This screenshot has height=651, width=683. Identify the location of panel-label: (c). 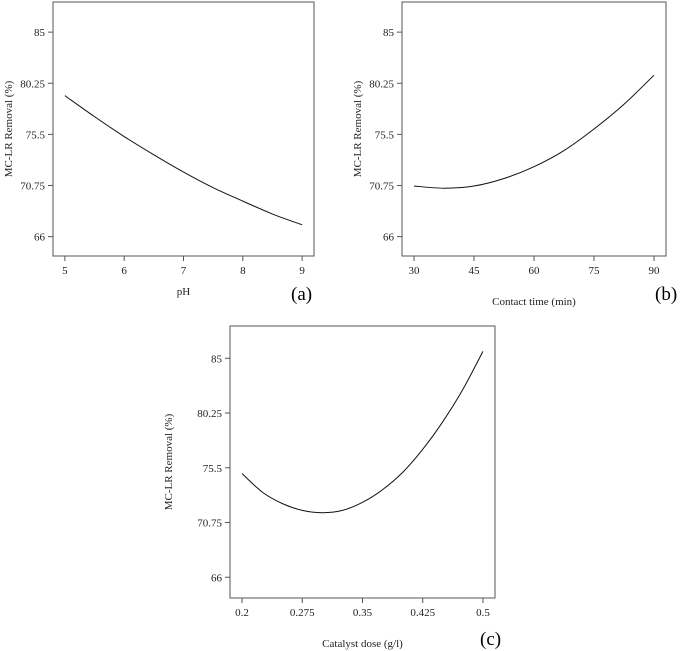
(490, 639).